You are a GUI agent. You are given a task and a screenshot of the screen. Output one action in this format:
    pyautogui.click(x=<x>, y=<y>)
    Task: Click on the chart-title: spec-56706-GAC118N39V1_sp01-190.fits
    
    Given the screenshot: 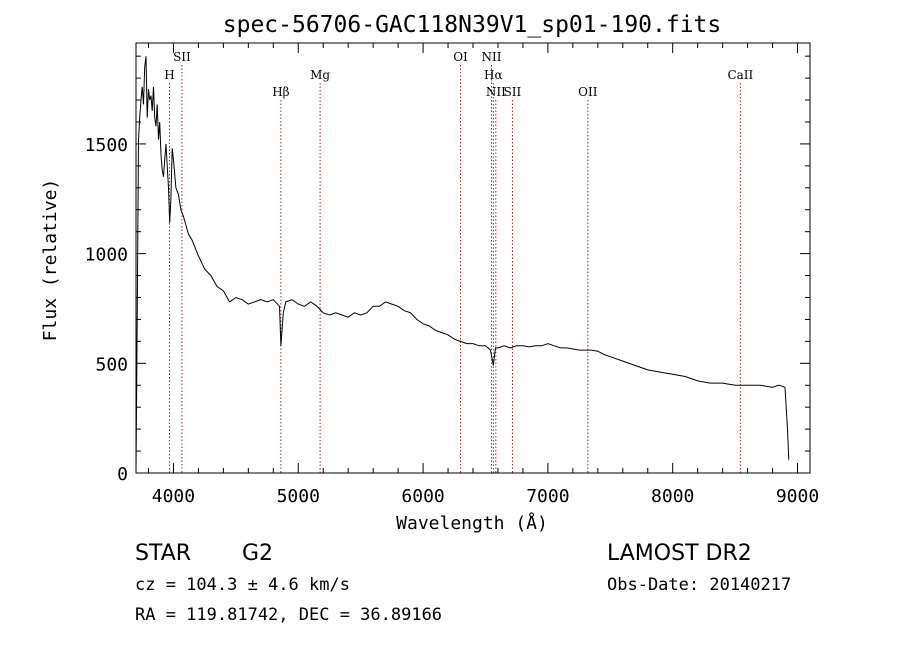 What is the action you would take?
    pyautogui.click(x=472, y=25)
    